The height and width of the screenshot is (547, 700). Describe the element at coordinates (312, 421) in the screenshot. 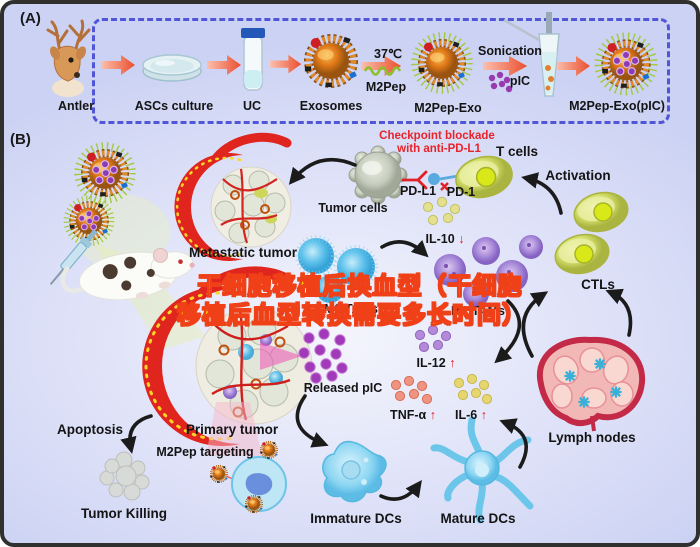

I see `arrow-pic-to-immature-dc` at that location.